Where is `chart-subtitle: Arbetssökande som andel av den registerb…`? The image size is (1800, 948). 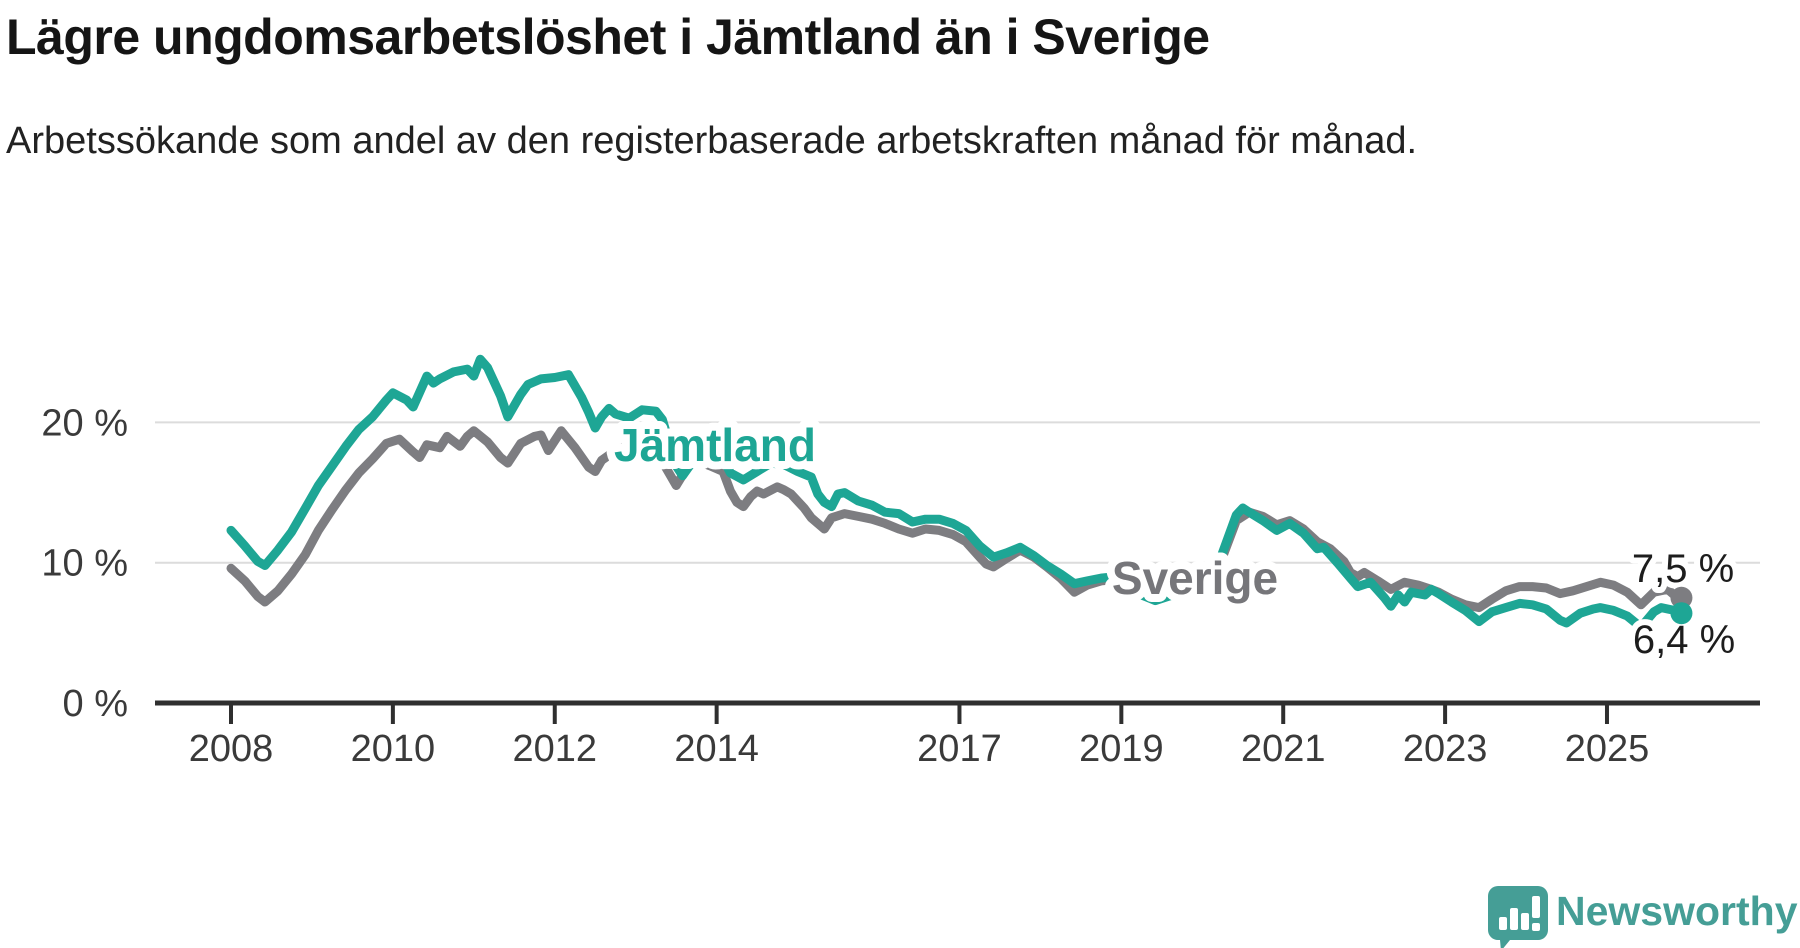
chart-subtitle: Arbetssökande som andel av den registerb… is located at coordinates (712, 141).